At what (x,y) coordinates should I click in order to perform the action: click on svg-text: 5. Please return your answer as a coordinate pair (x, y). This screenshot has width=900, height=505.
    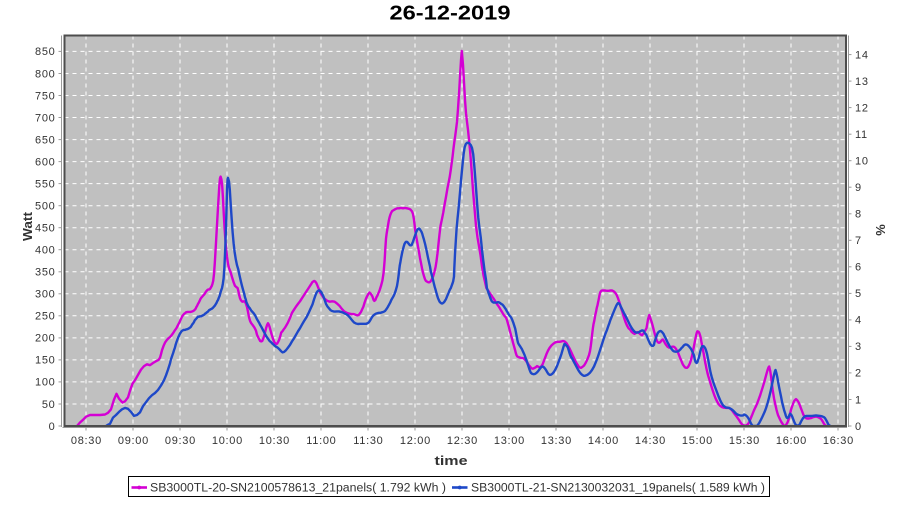
    Looking at the image, I should click on (858, 294).